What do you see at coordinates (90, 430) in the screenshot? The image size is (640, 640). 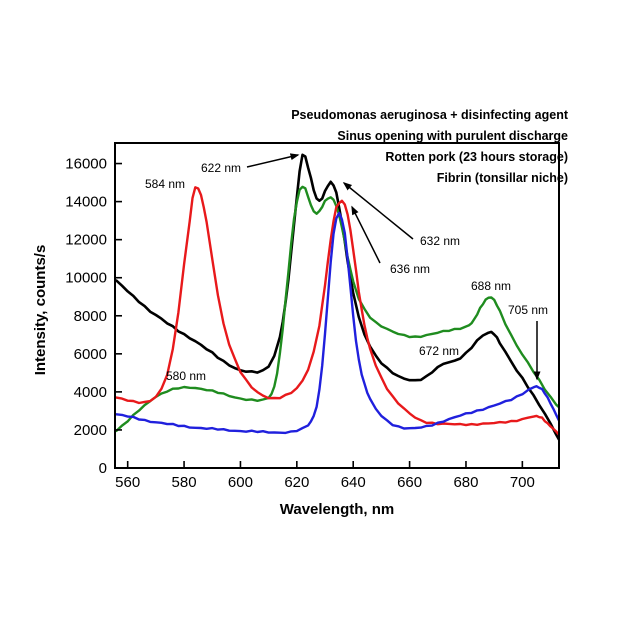 I see `y-tick-label: 2000` at bounding box center [90, 430].